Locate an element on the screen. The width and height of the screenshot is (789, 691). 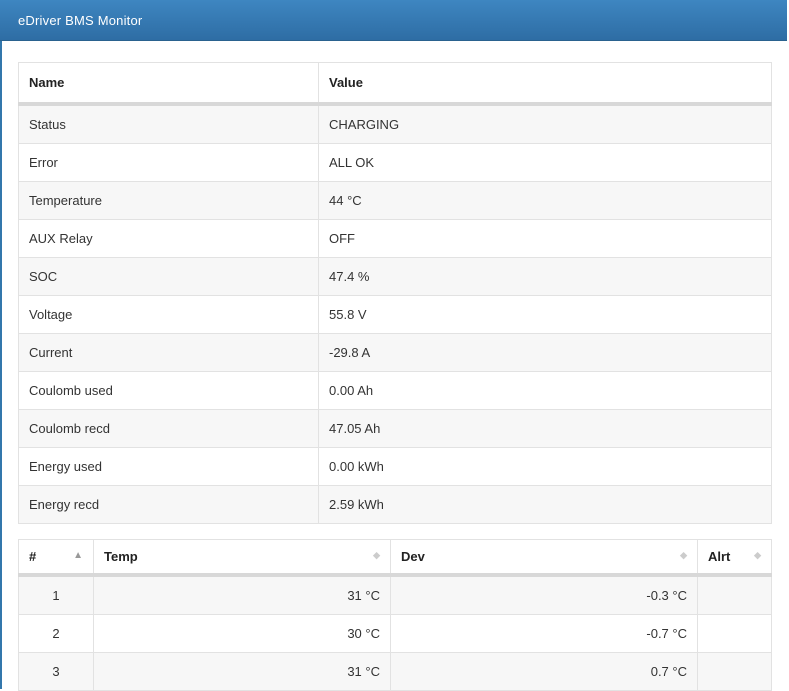
table-row: Energy used 0.00 kWh is located at coordinates (395, 466).